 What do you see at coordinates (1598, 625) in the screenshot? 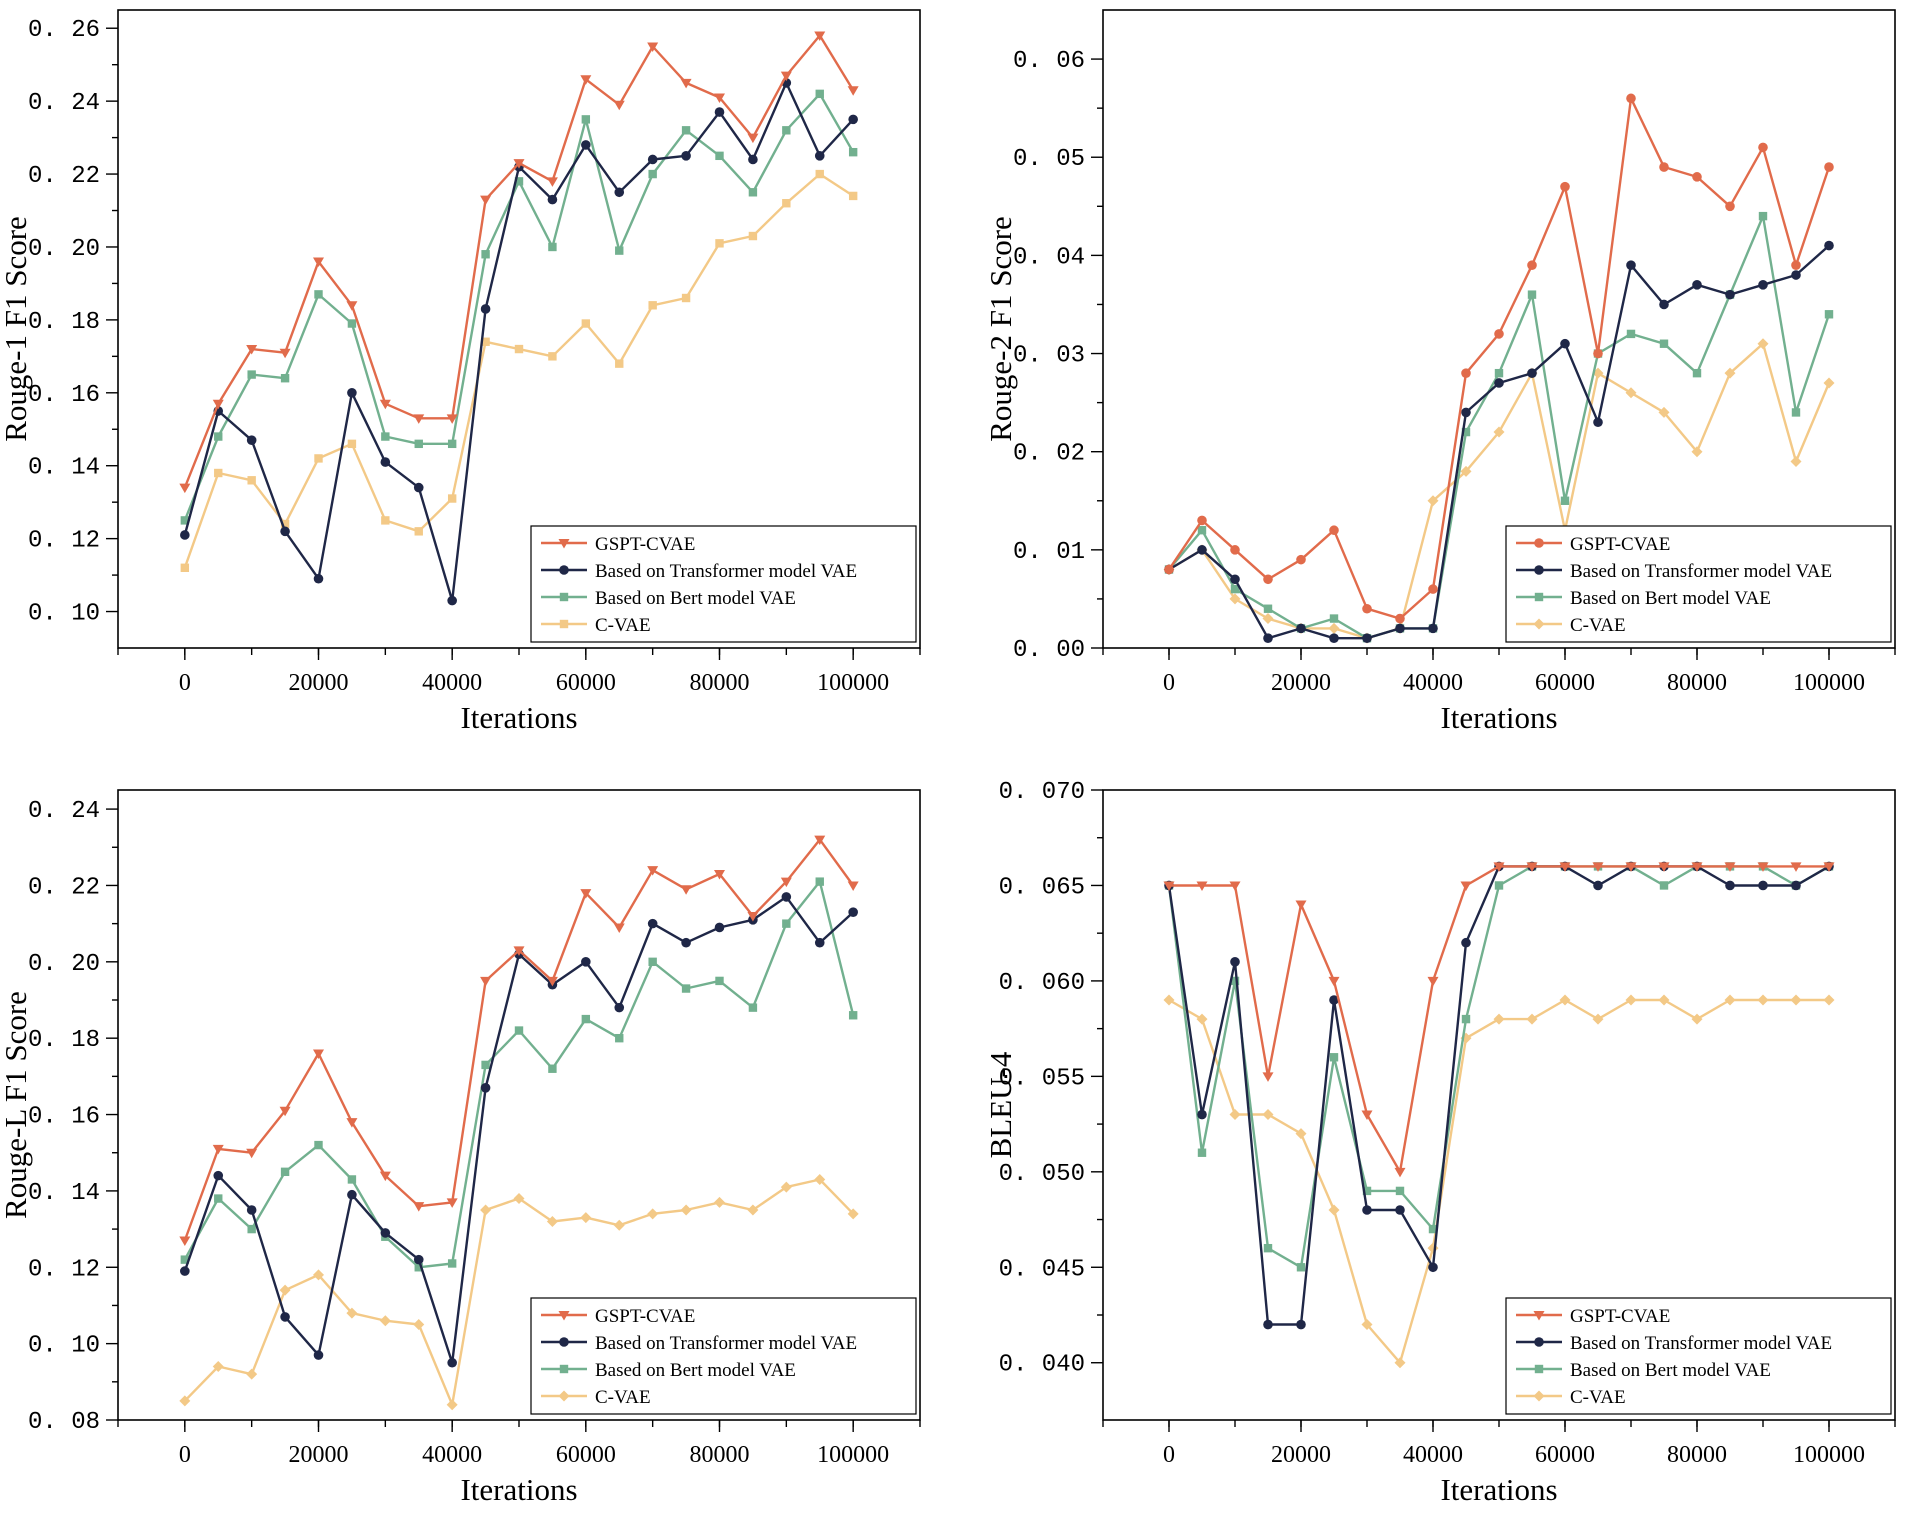
I see `legend-label: C-VAE` at bounding box center [1598, 625].